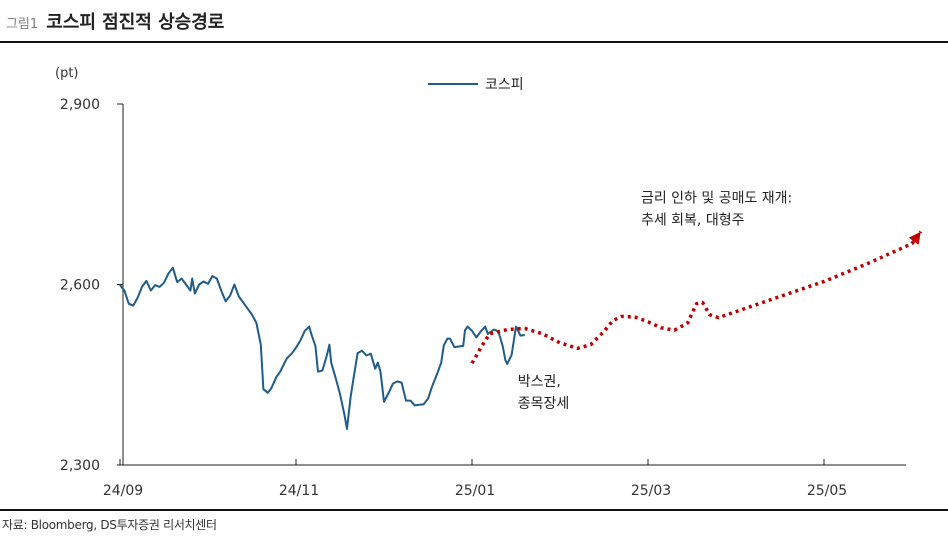 The image size is (948, 545). I want to click on forecast-path-line, so click(696, 297).